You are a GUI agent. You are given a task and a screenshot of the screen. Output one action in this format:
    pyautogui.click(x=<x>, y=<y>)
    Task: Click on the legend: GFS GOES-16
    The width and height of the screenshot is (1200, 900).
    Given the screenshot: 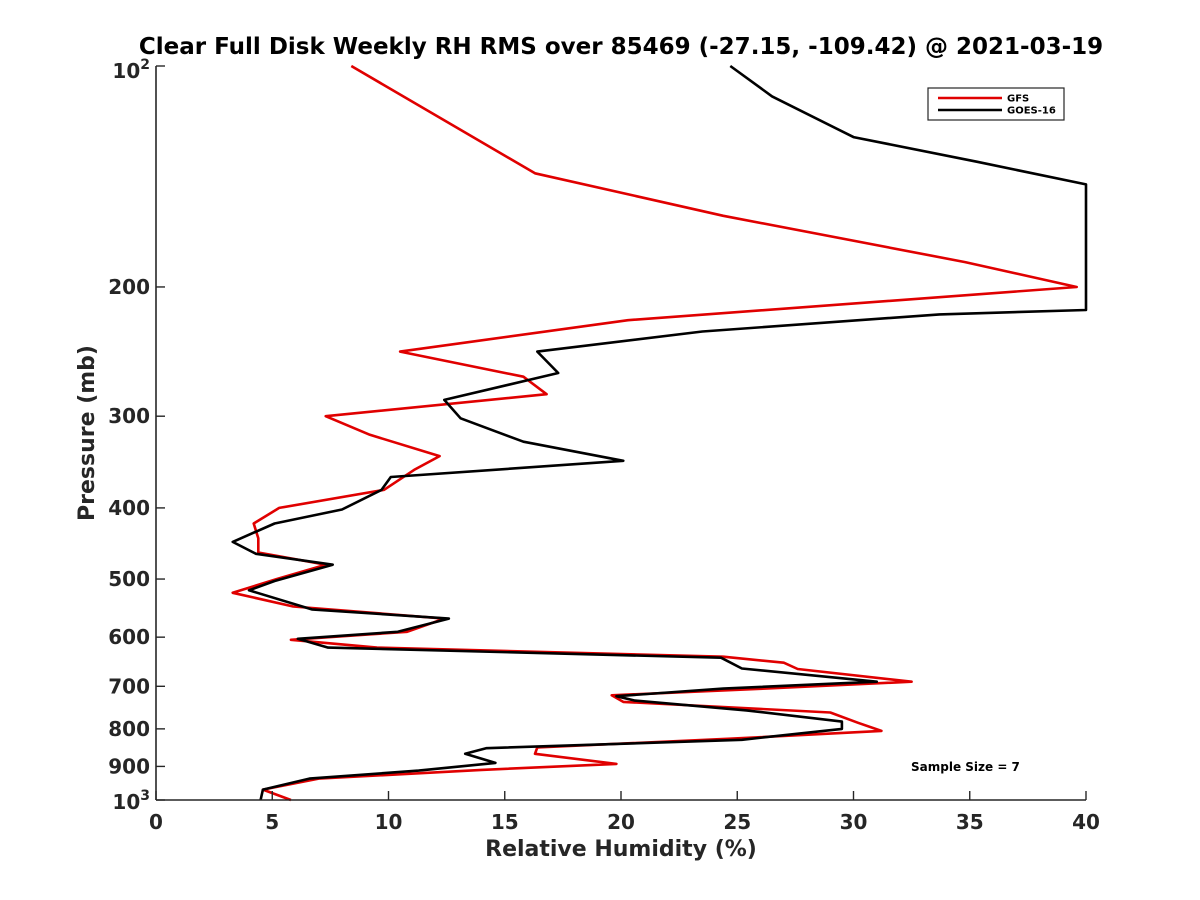 What is the action you would take?
    pyautogui.click(x=996, y=104)
    